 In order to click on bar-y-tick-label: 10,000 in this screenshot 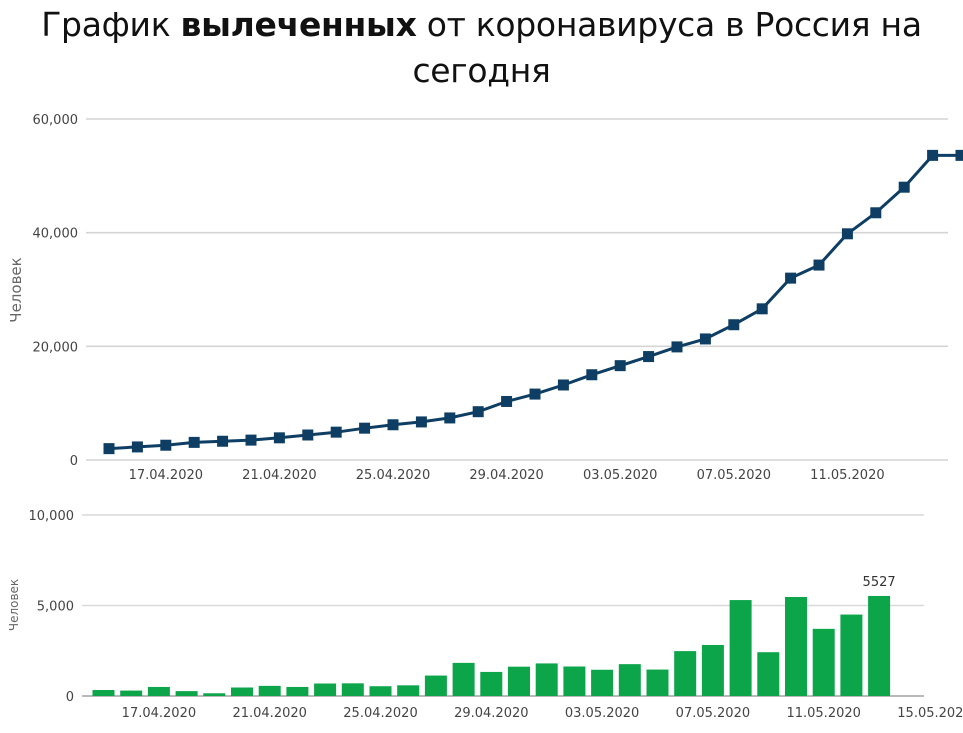, I will do `click(52, 516)`.